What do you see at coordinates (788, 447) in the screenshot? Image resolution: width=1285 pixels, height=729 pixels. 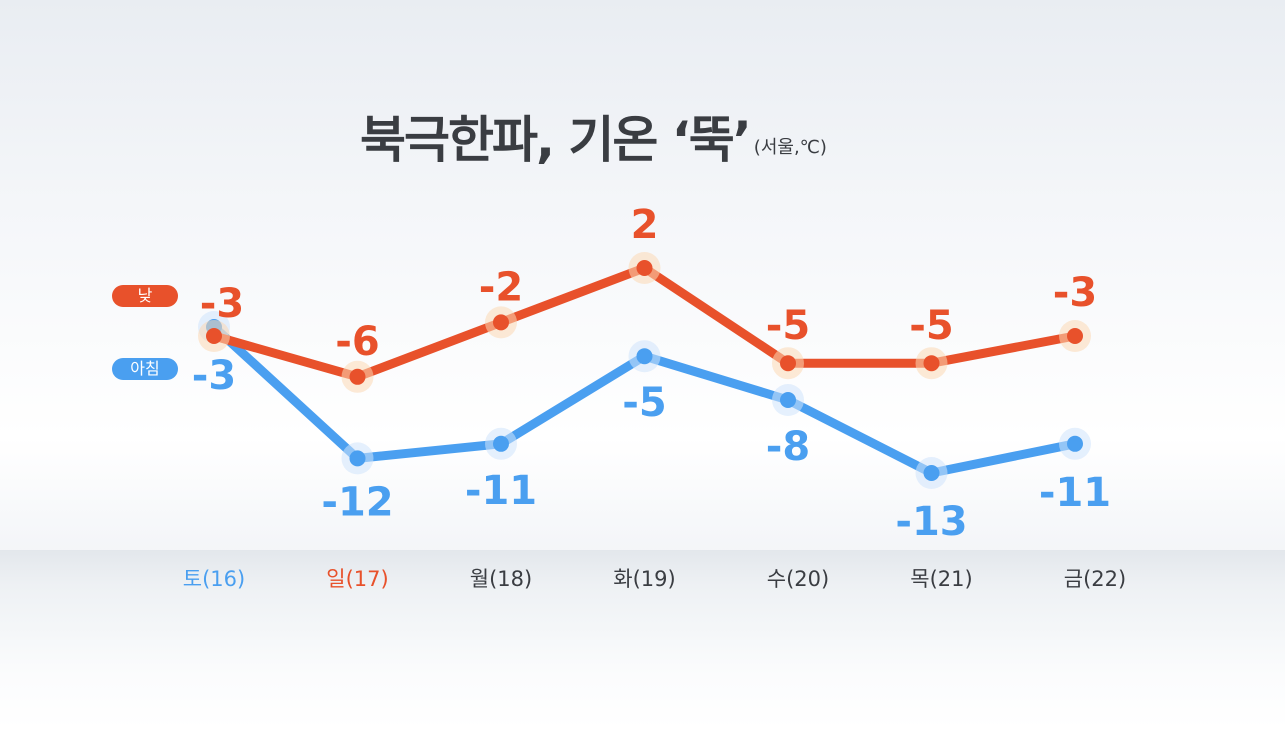 I see `morning-data-label: -8` at bounding box center [788, 447].